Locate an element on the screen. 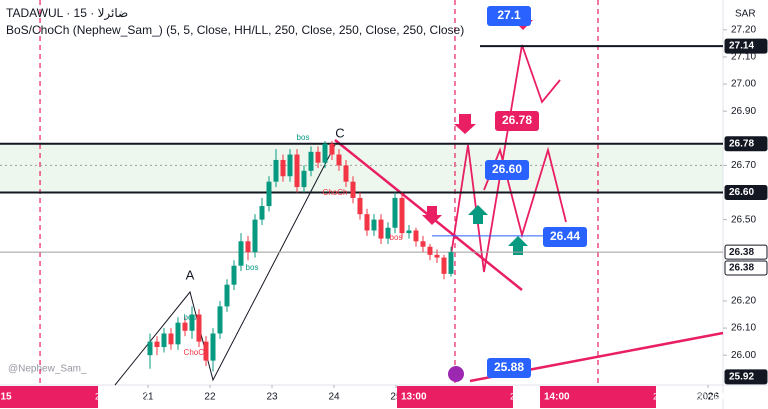 The width and height of the screenshot is (768, 409). y-tick-label: 26.50 is located at coordinates (743, 219).